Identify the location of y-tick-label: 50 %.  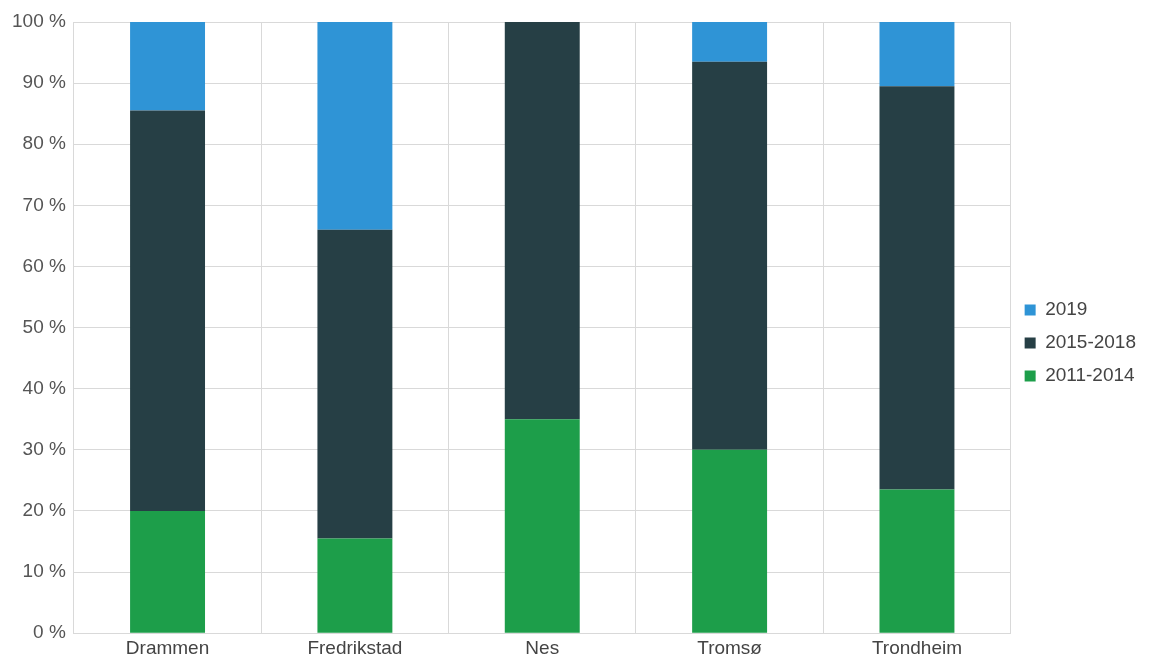
(44, 326).